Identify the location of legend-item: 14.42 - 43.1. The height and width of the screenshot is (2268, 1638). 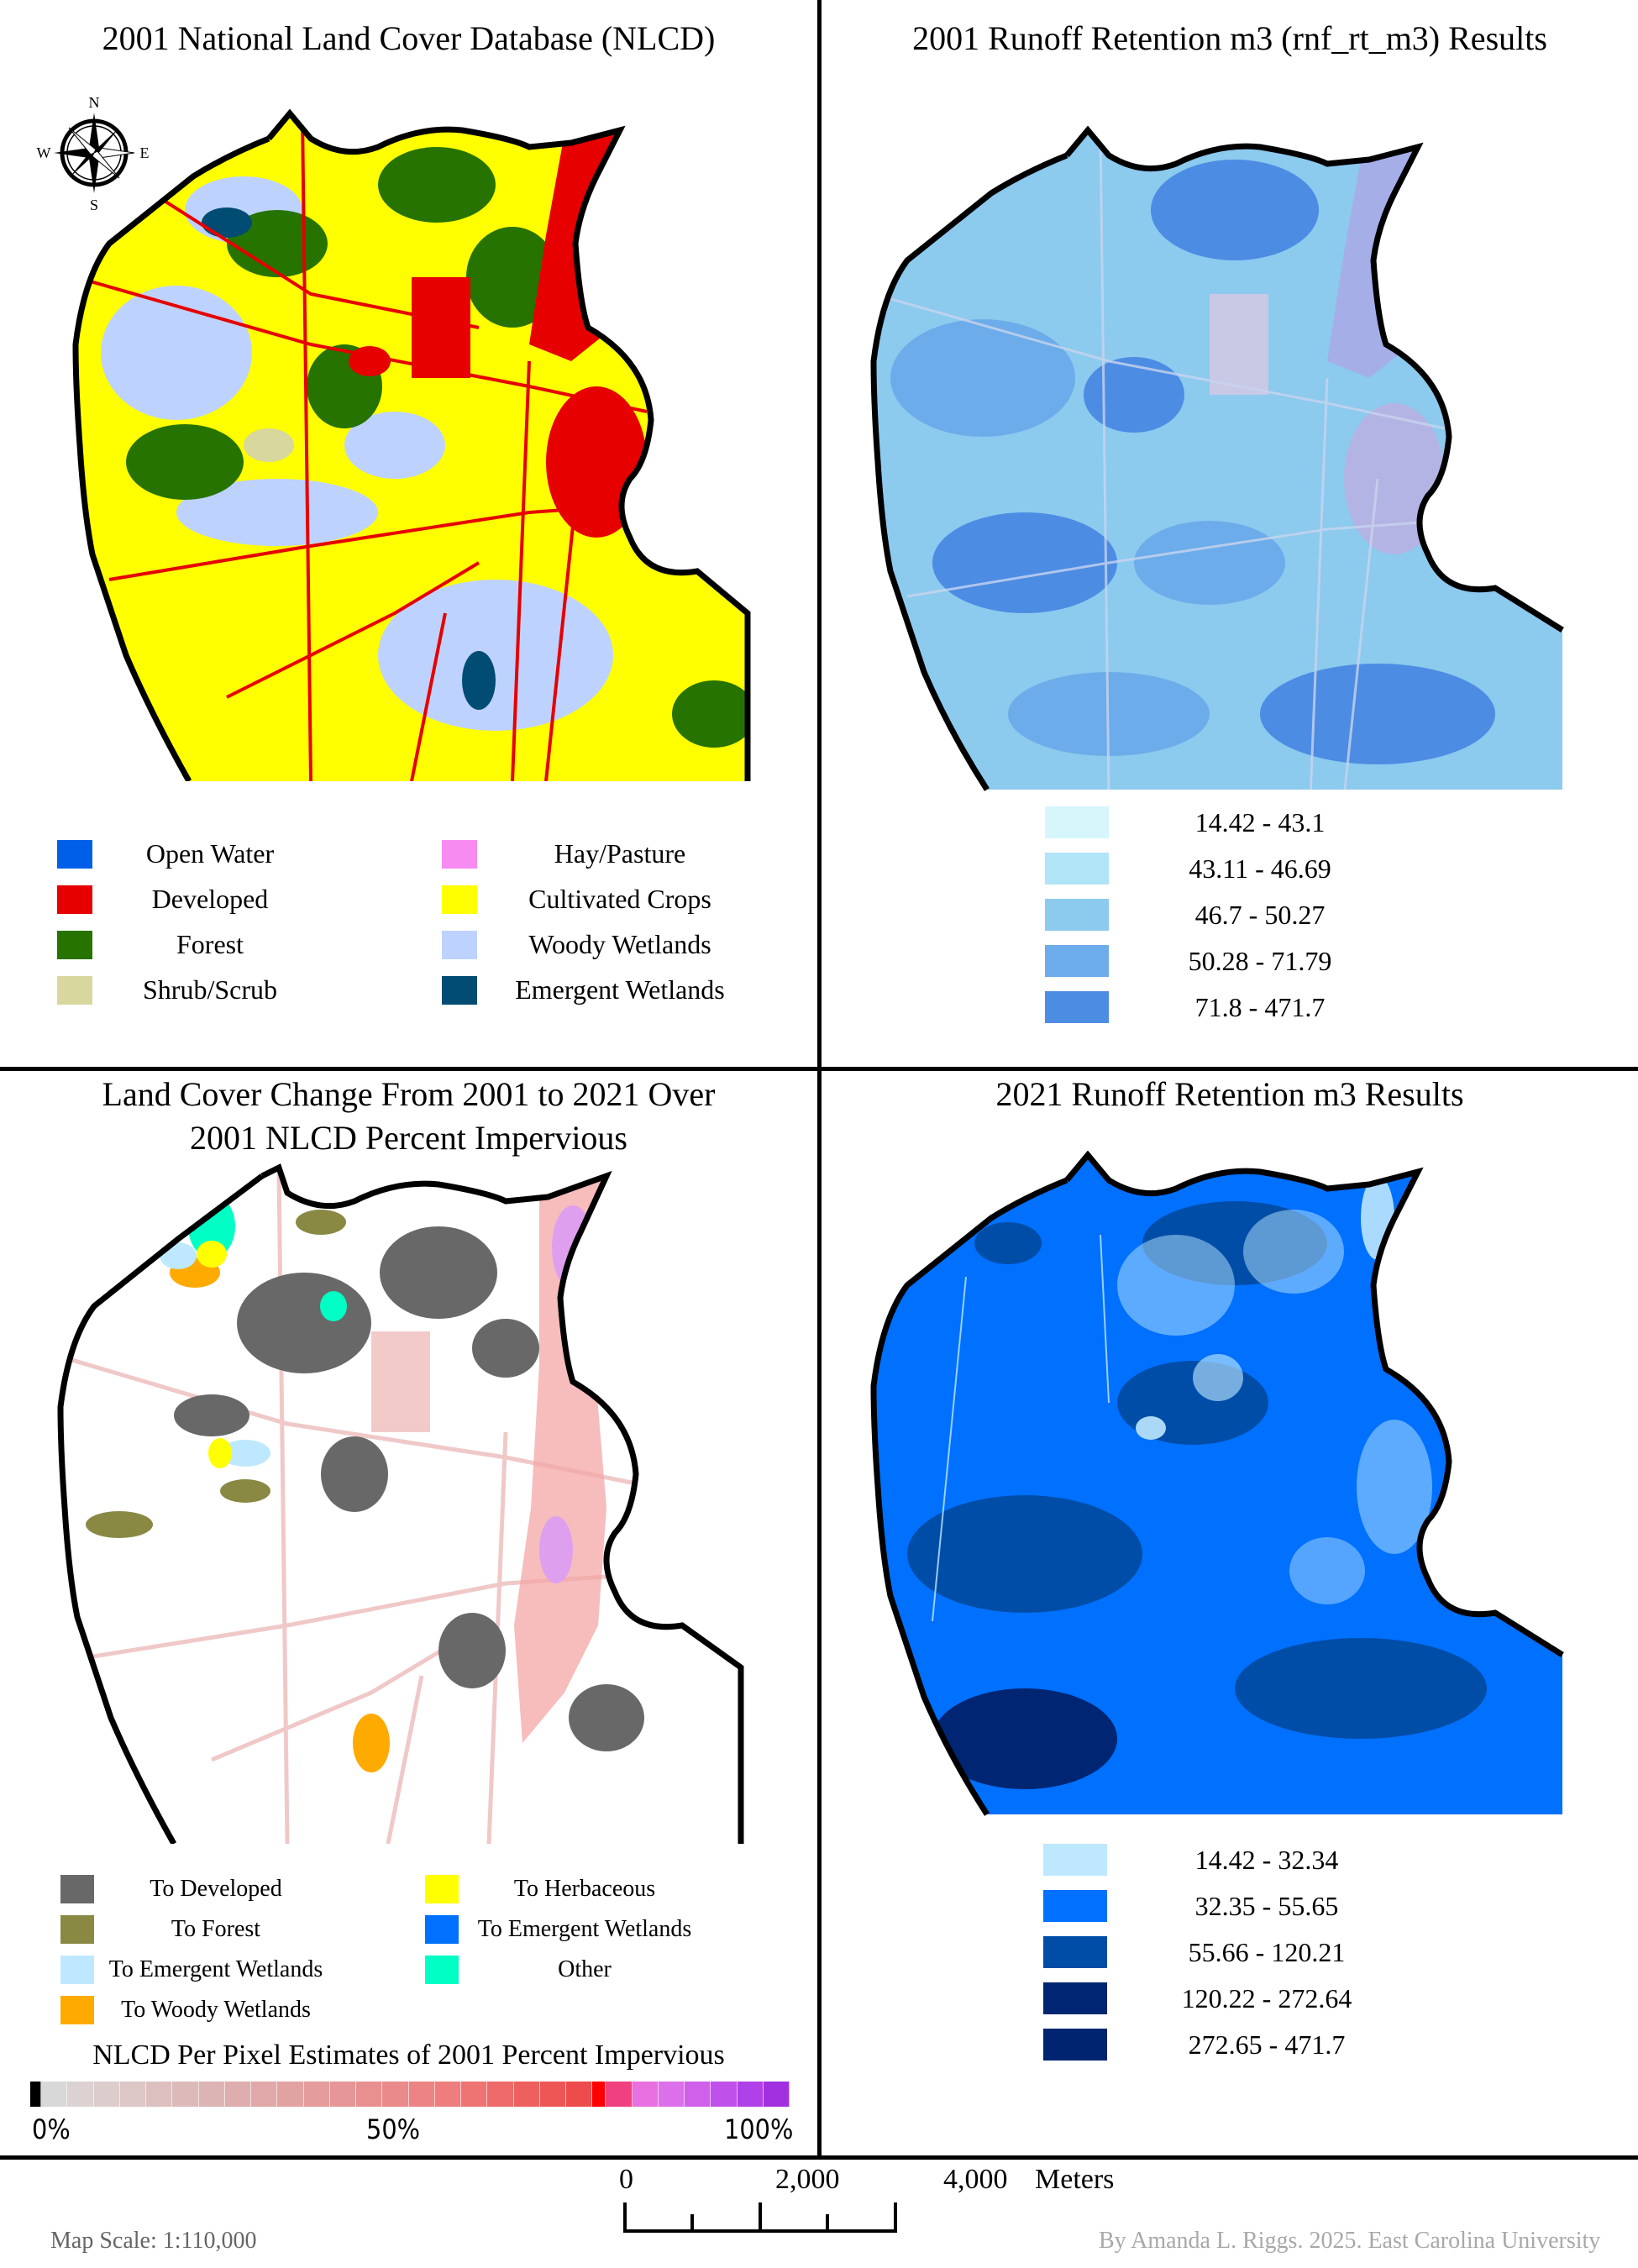
(1228, 822).